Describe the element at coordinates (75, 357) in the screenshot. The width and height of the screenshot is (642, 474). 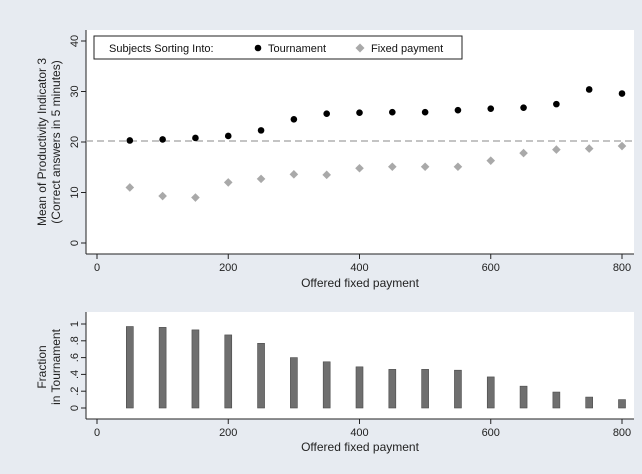
I see `y-tick-label: .6` at that location.